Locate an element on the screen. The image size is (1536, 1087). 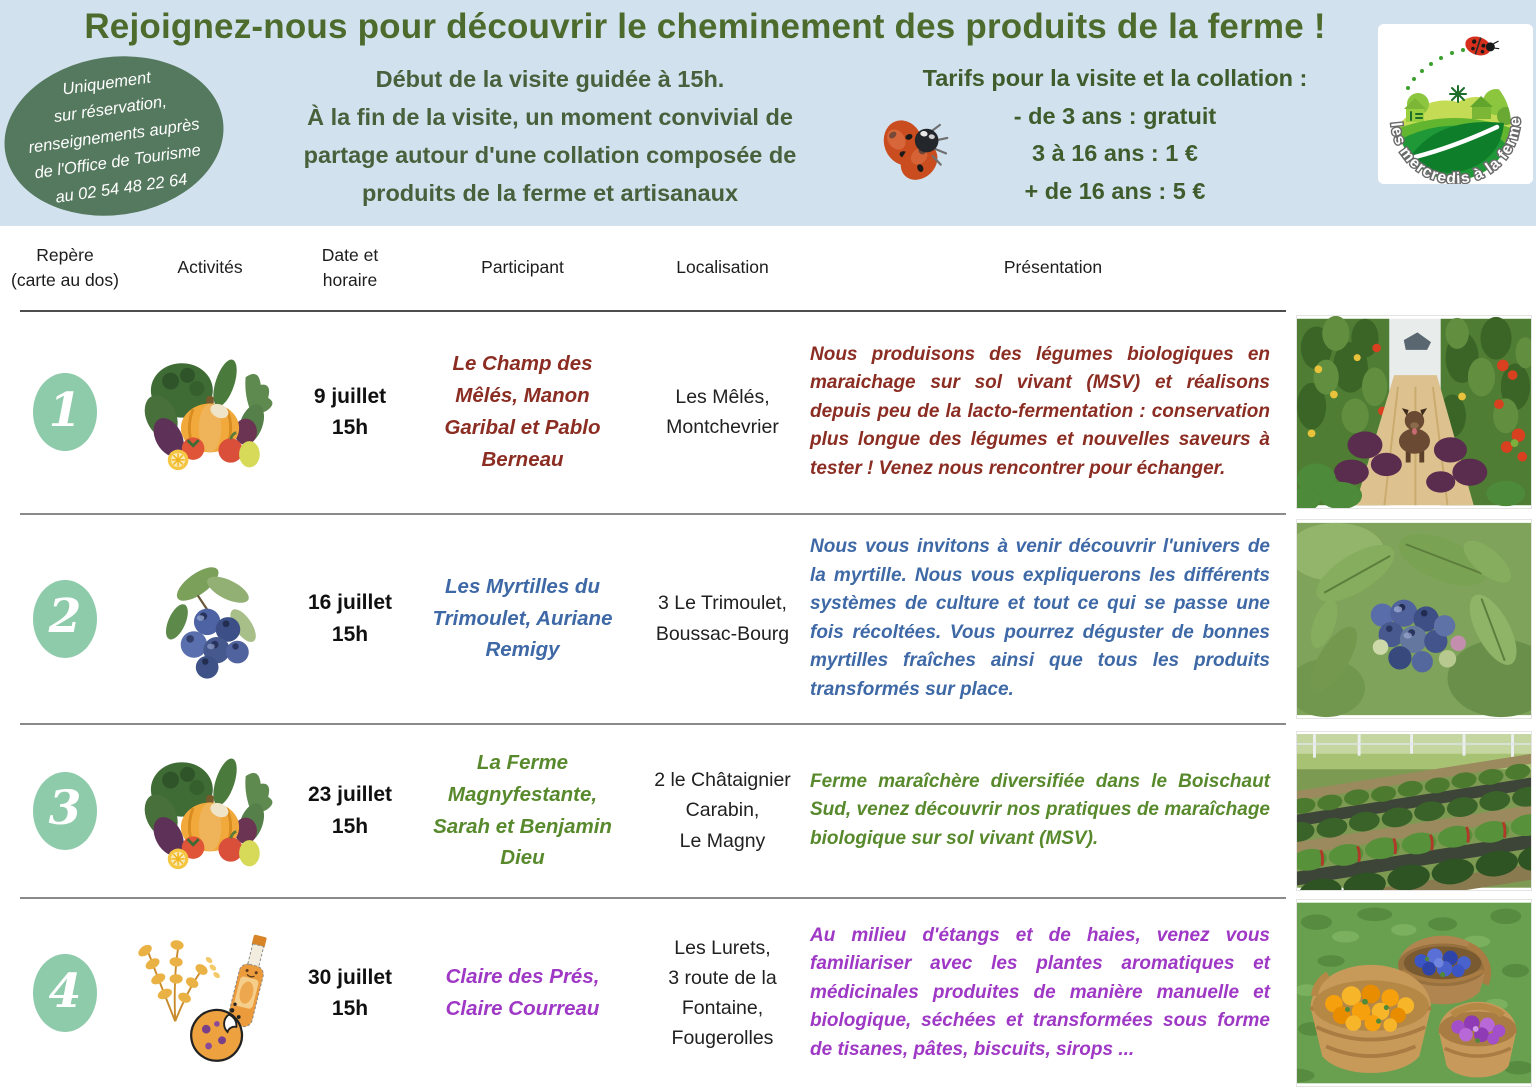
row-number-badge: 4 is located at coordinates (65, 993).